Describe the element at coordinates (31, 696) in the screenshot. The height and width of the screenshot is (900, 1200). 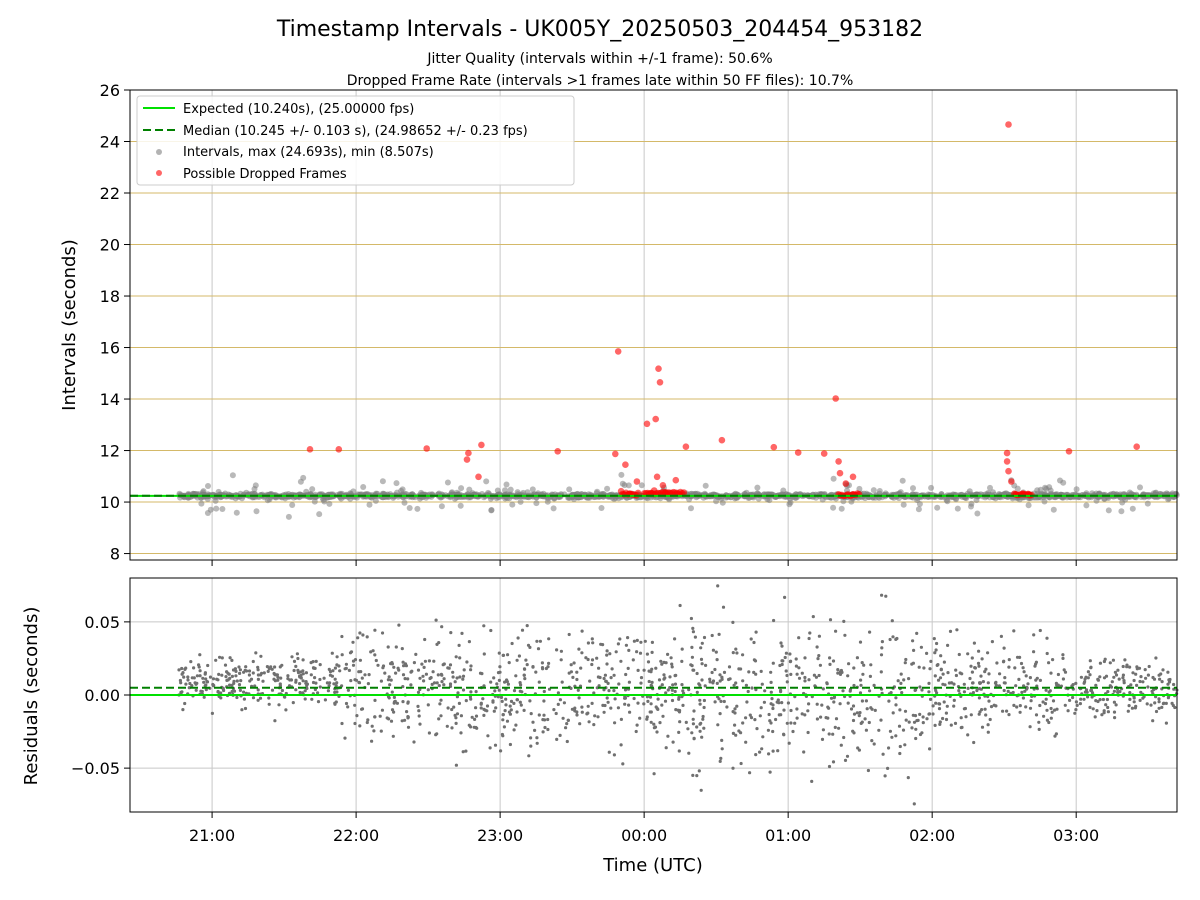
I see `residuals-y-axis-label: Residuals (seconds)` at that location.